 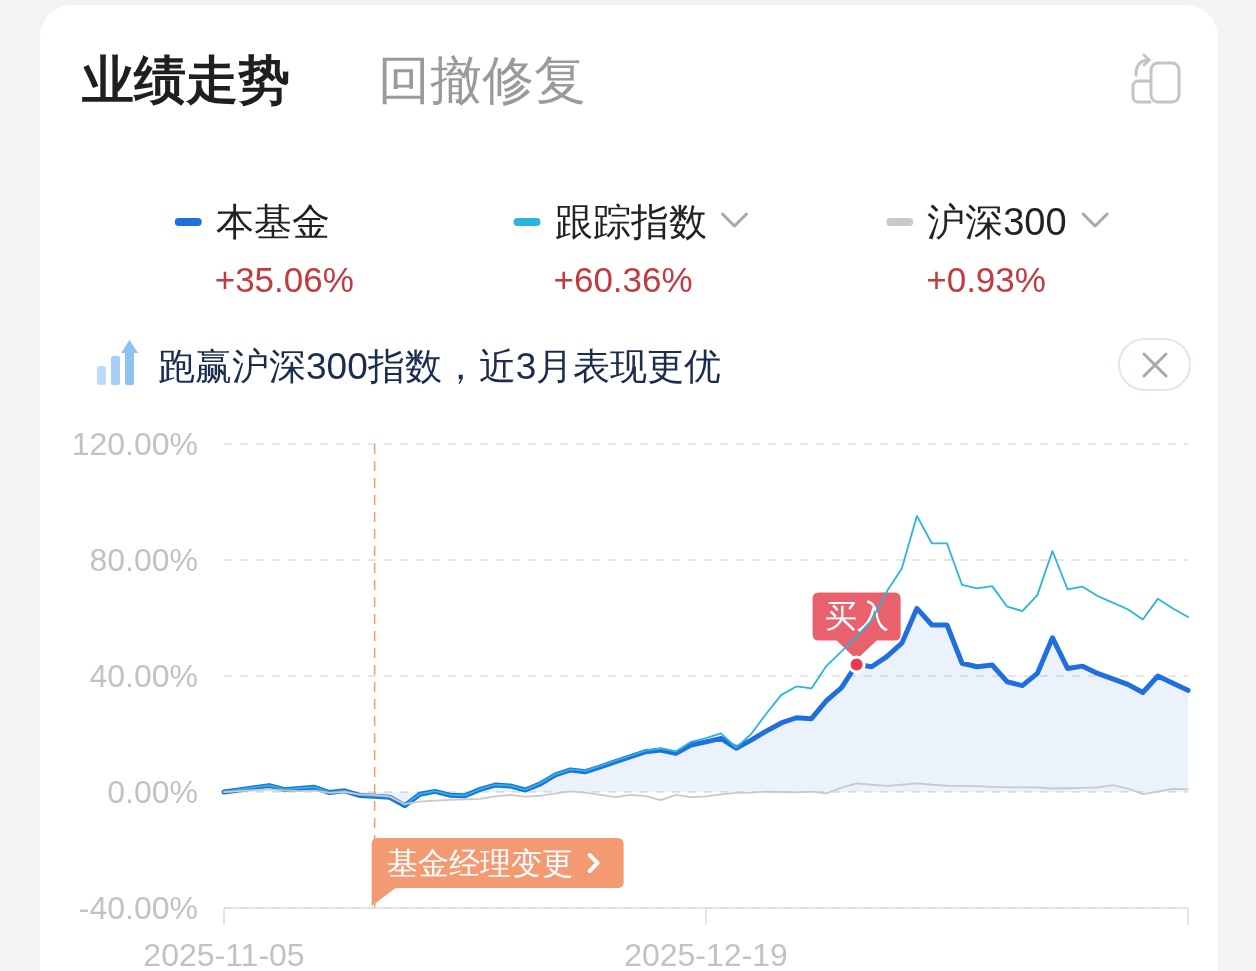 I want to click on text: +35.06%, so click(x=284, y=279).